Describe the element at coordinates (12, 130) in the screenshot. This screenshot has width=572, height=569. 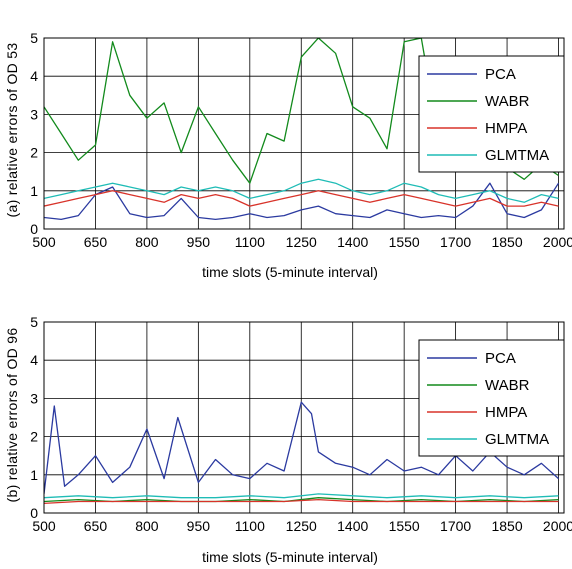
I see `y-axis-label: (a) relative errors of OD 53` at that location.